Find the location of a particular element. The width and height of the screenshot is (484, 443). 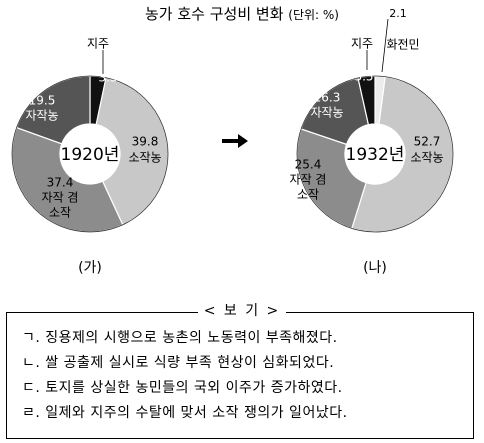

pie-2-slice-3-text-label-1: 자작 겸 is located at coordinates (308, 180).